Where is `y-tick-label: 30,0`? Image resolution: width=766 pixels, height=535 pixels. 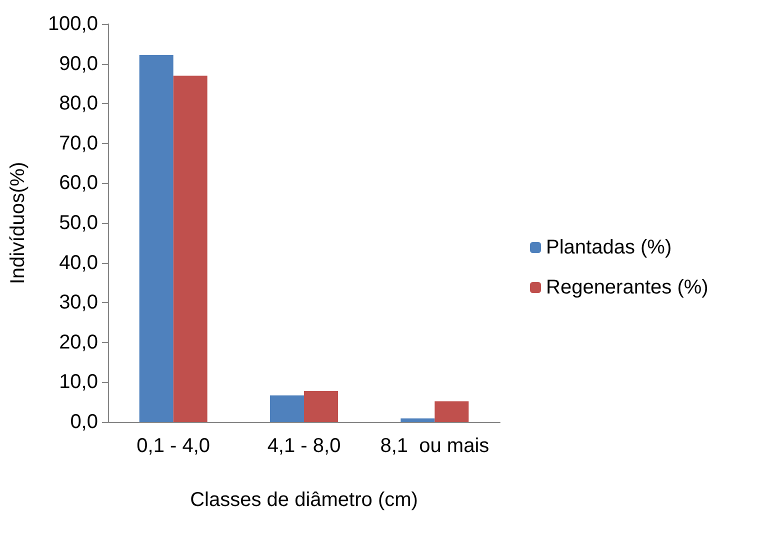 y-tick-label: 30,0 is located at coordinates (78, 303).